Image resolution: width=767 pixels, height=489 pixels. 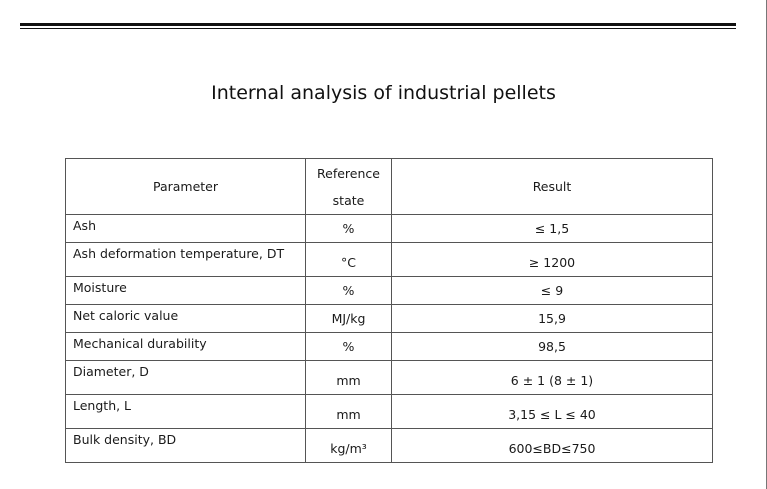 What do you see at coordinates (348, 259) in the screenshot?
I see `row-unit: °C` at bounding box center [348, 259].